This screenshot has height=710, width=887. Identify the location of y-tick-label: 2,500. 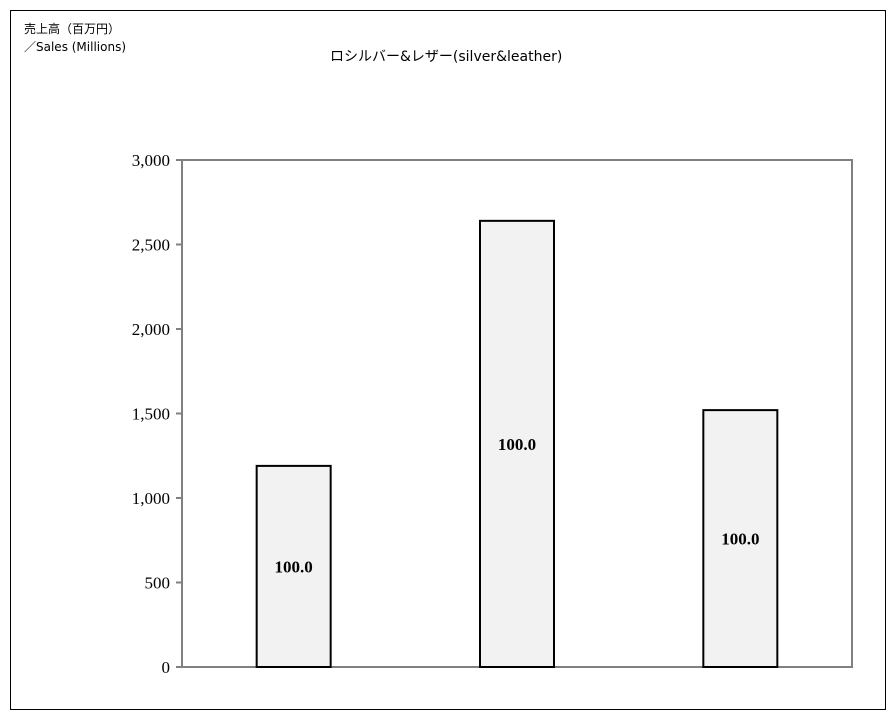
(151, 245).